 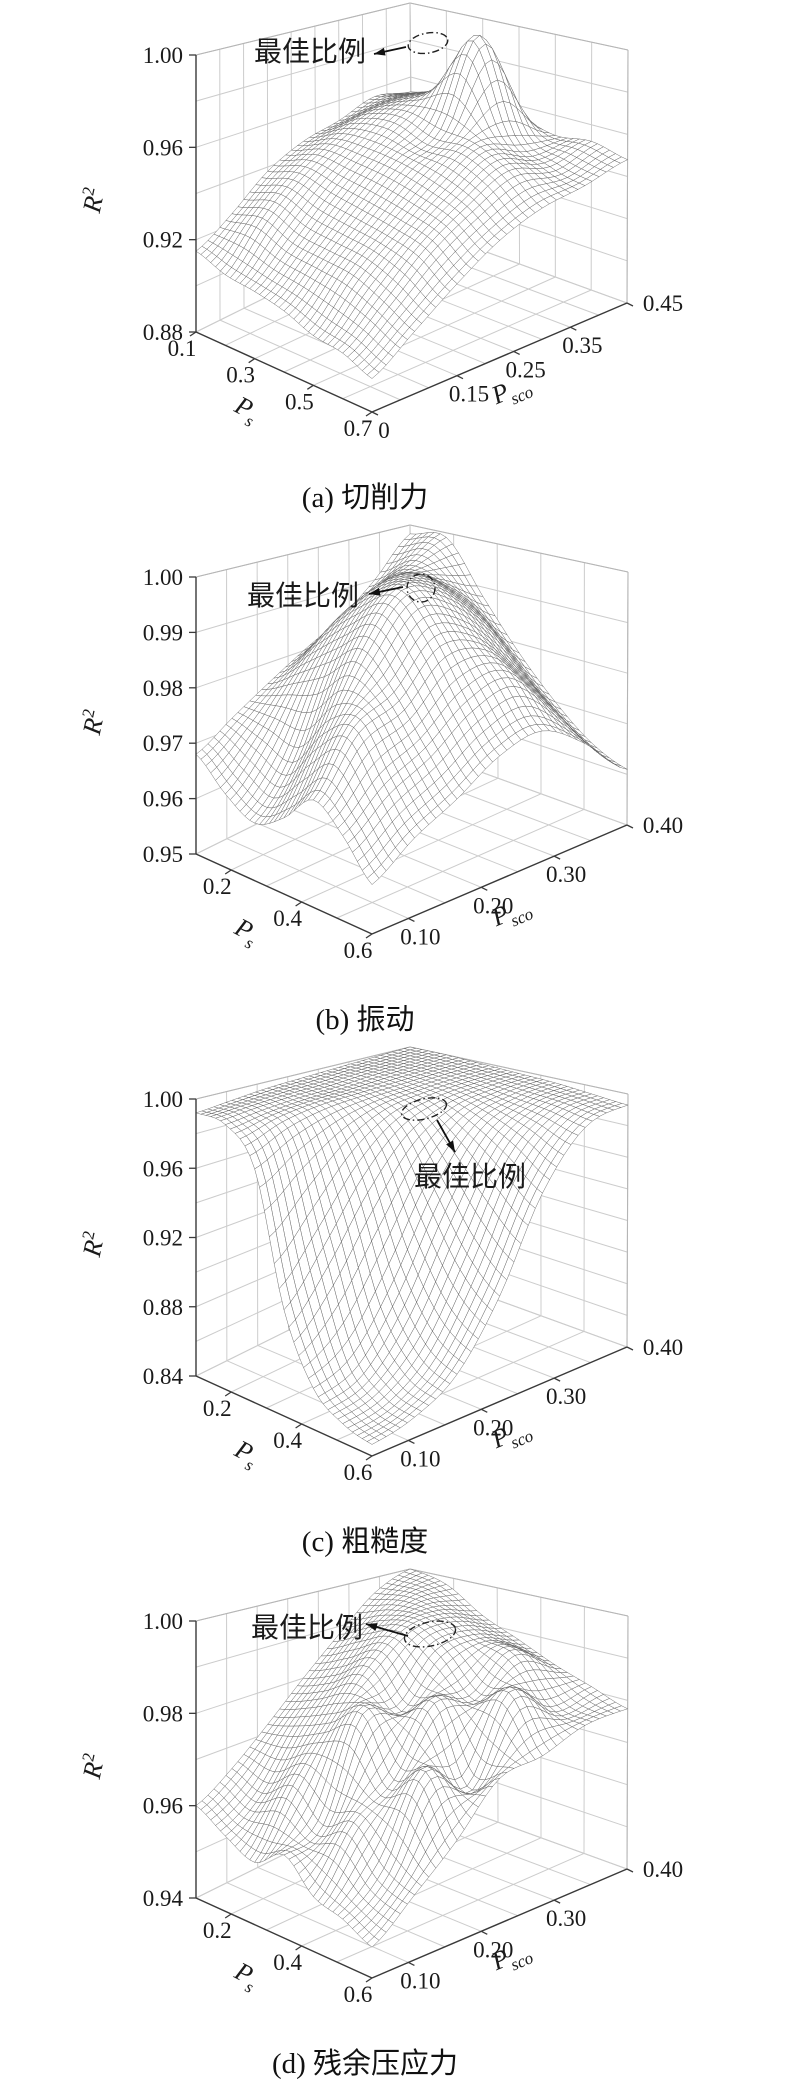 I want to click on svg-text: 0.15, so click(x=469, y=394).